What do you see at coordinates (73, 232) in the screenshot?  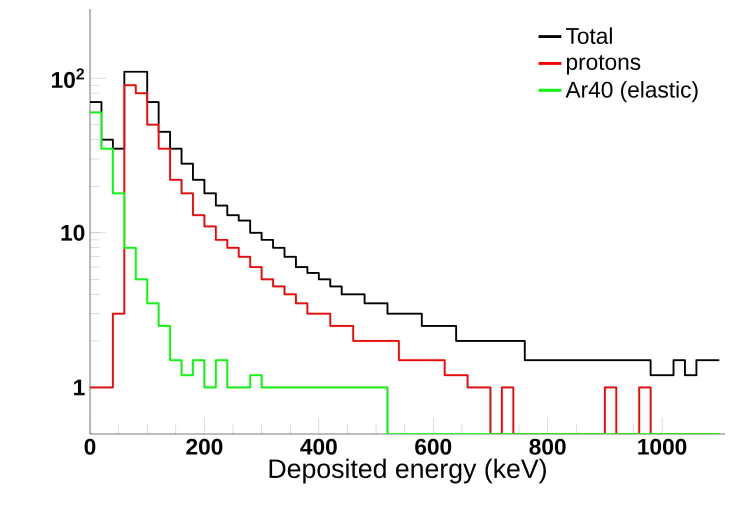 I see `y-tick-label: 10` at bounding box center [73, 232].